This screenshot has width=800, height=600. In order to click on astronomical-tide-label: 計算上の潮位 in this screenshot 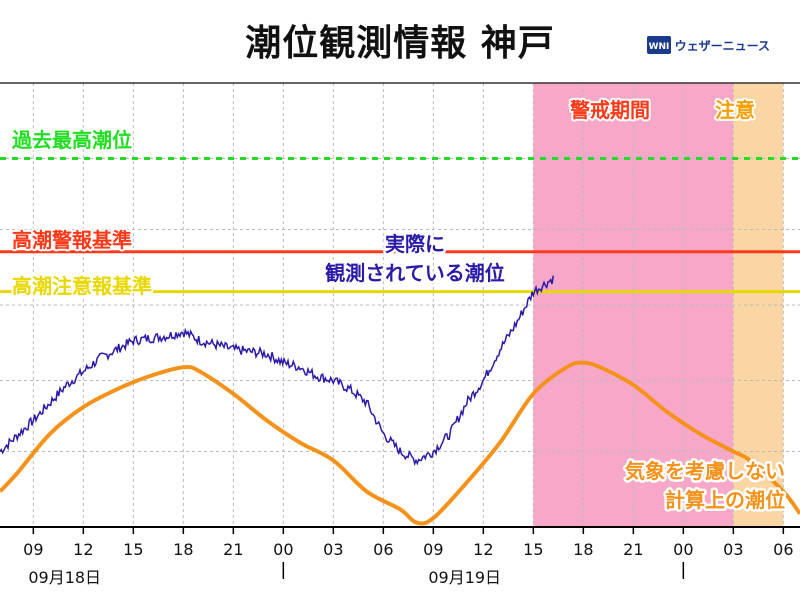, I will do `click(725, 500)`.